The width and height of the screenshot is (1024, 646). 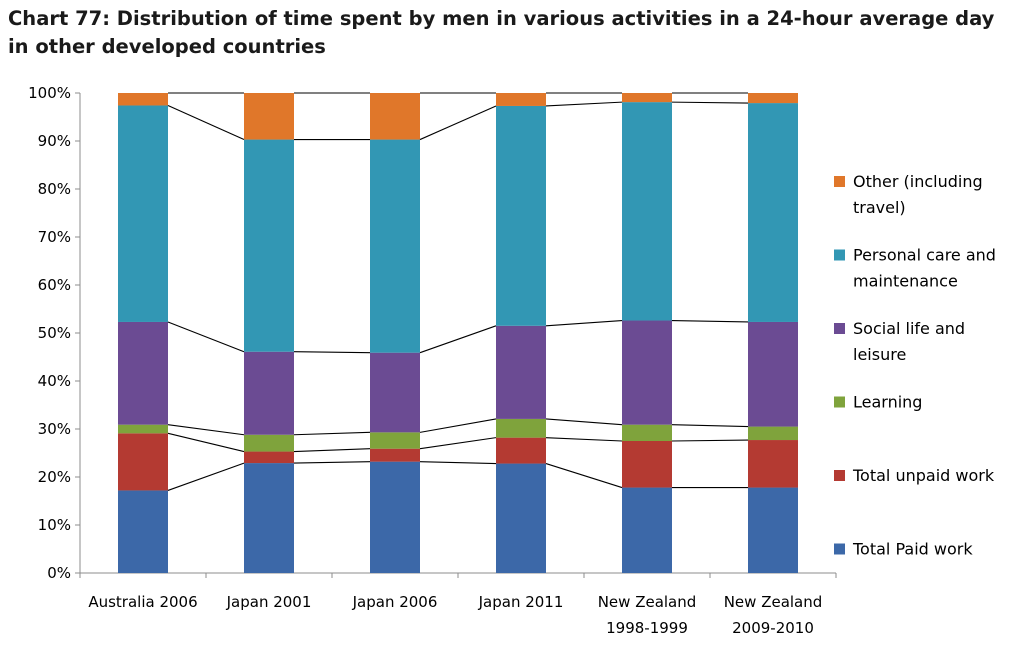 What do you see at coordinates (905, 281) in the screenshot?
I see `legend-label: maintenance` at bounding box center [905, 281].